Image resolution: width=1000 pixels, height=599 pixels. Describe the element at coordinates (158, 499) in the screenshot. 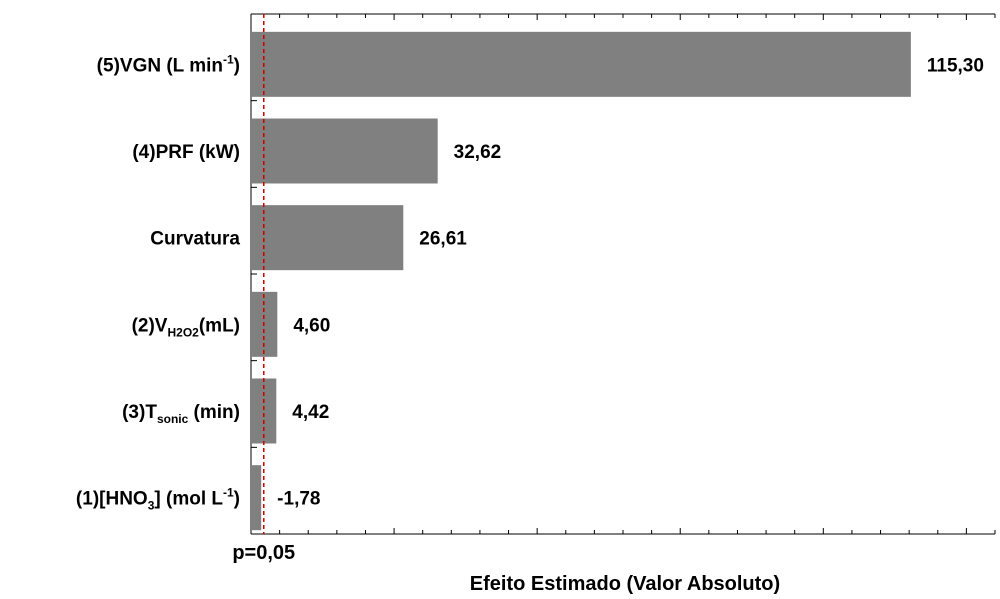

I see `category-label: (1)[HNO3] (mol L-1)` at that location.